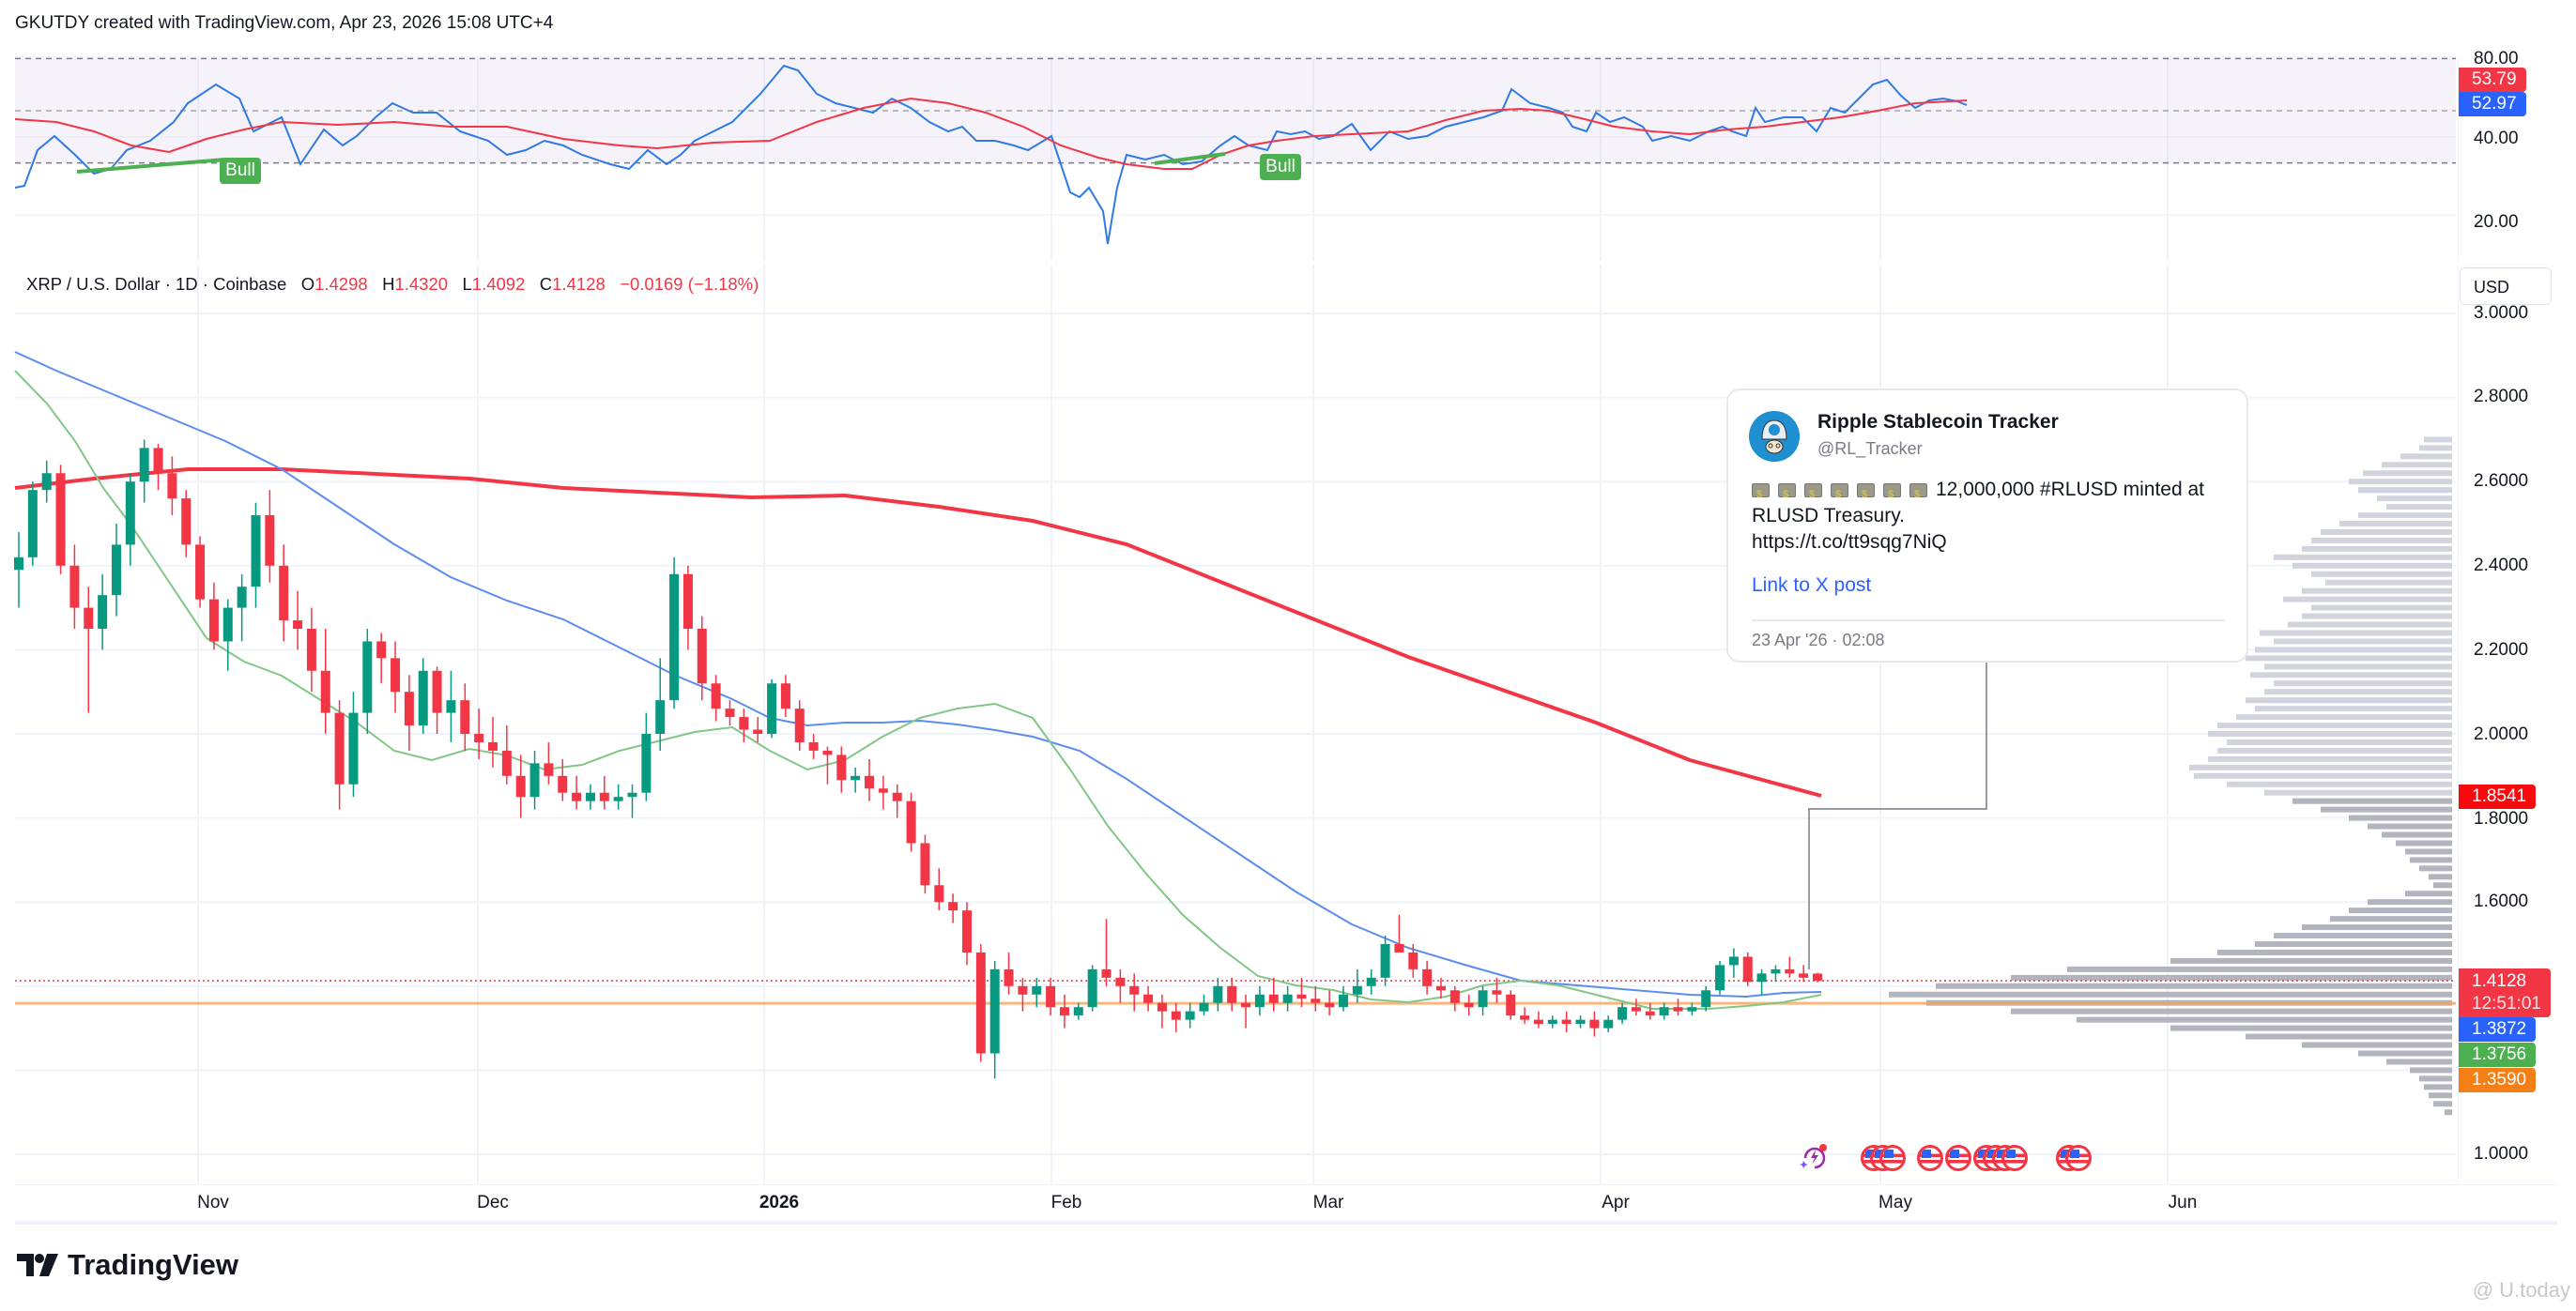 The height and width of the screenshot is (1311, 2576). What do you see at coordinates (2492, 104) in the screenshot?
I see `rsi-value-badge: 52.97` at bounding box center [2492, 104].